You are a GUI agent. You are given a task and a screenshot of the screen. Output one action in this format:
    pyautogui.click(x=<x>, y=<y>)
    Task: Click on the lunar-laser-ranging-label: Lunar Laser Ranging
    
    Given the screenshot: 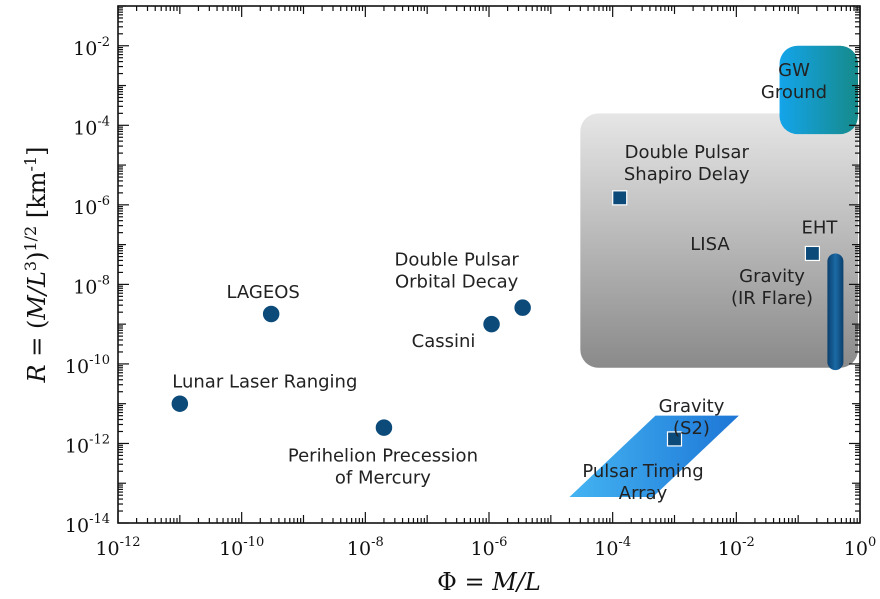 What is the action you would take?
    pyautogui.click(x=264, y=382)
    